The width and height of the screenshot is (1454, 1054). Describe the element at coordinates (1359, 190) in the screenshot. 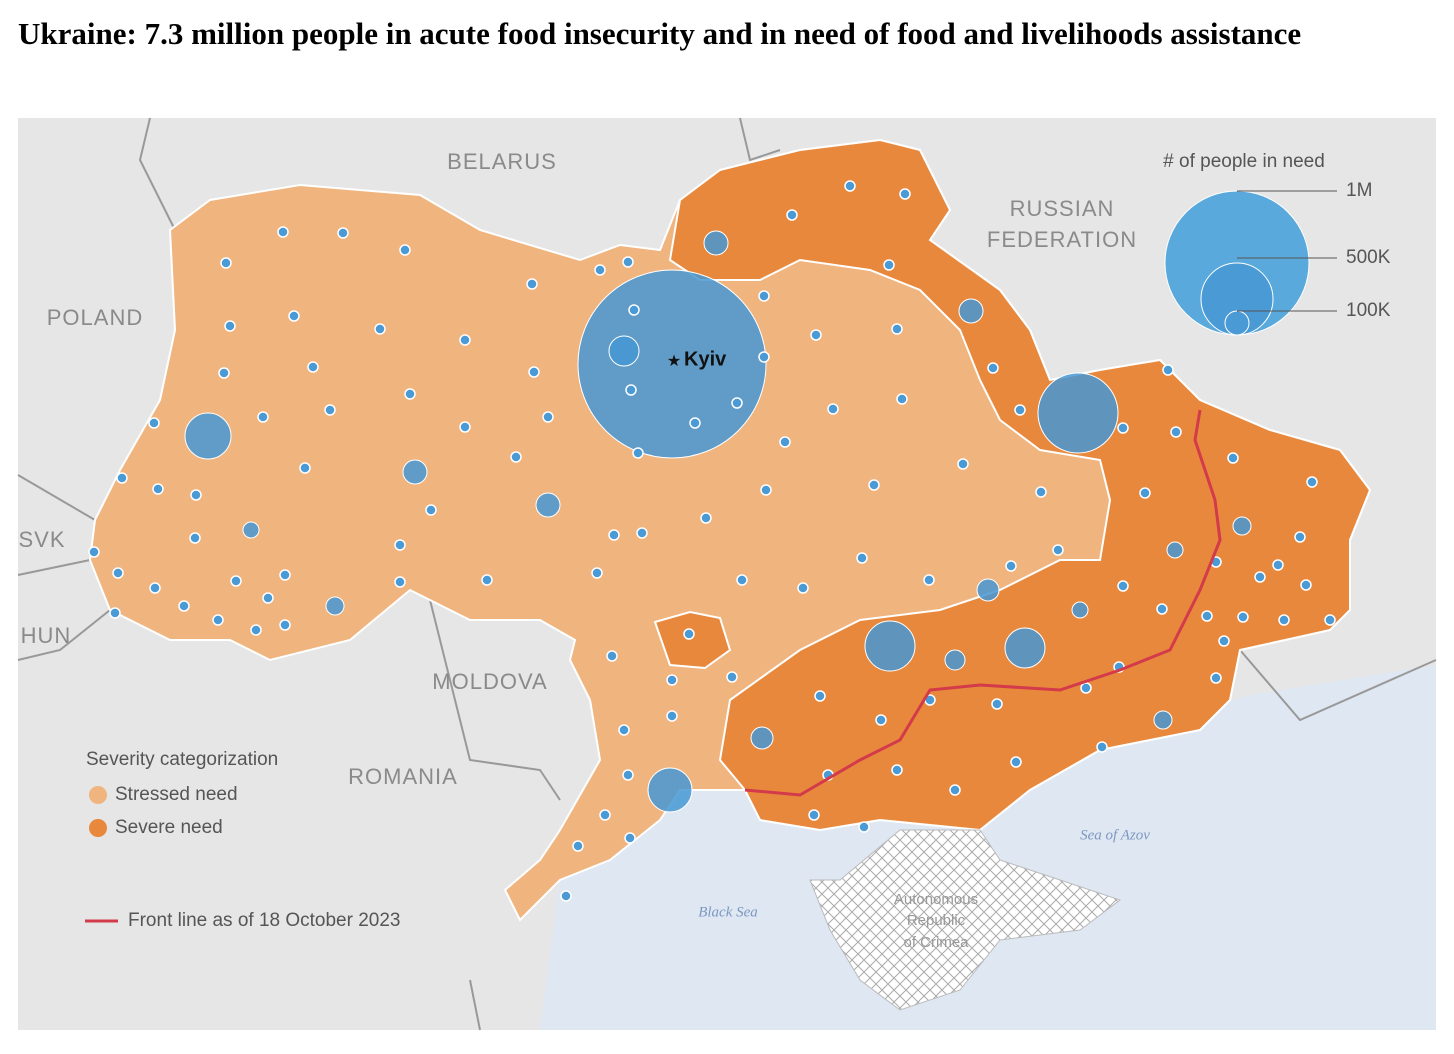

I see `size-legend-label: 1M` at that location.